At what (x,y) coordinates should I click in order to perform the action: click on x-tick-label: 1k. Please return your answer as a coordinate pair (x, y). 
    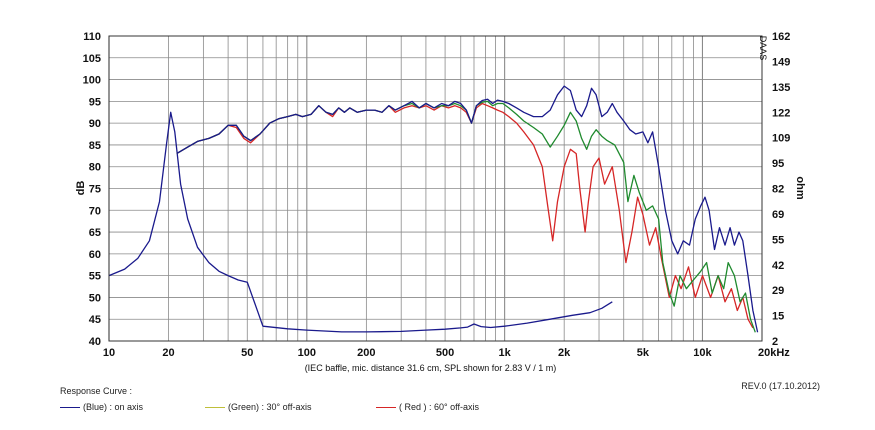
    Looking at the image, I should click on (505, 353).